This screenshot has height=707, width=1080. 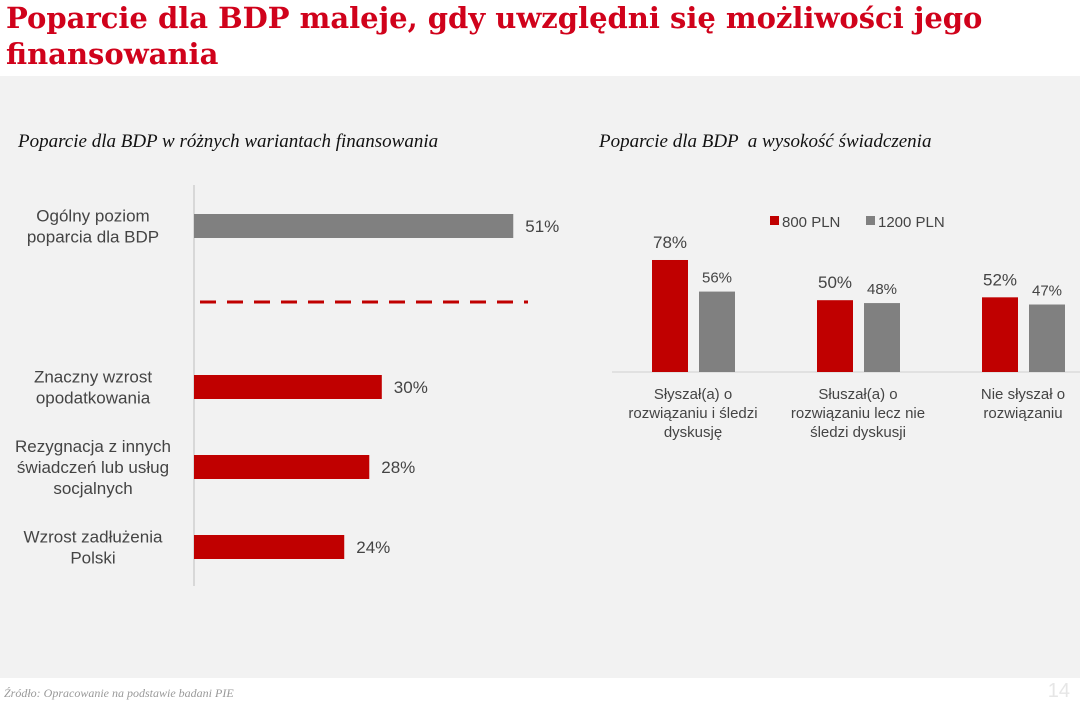 I want to click on category-label-1: rozwiązaniu lecz nie, so click(x=858, y=413).